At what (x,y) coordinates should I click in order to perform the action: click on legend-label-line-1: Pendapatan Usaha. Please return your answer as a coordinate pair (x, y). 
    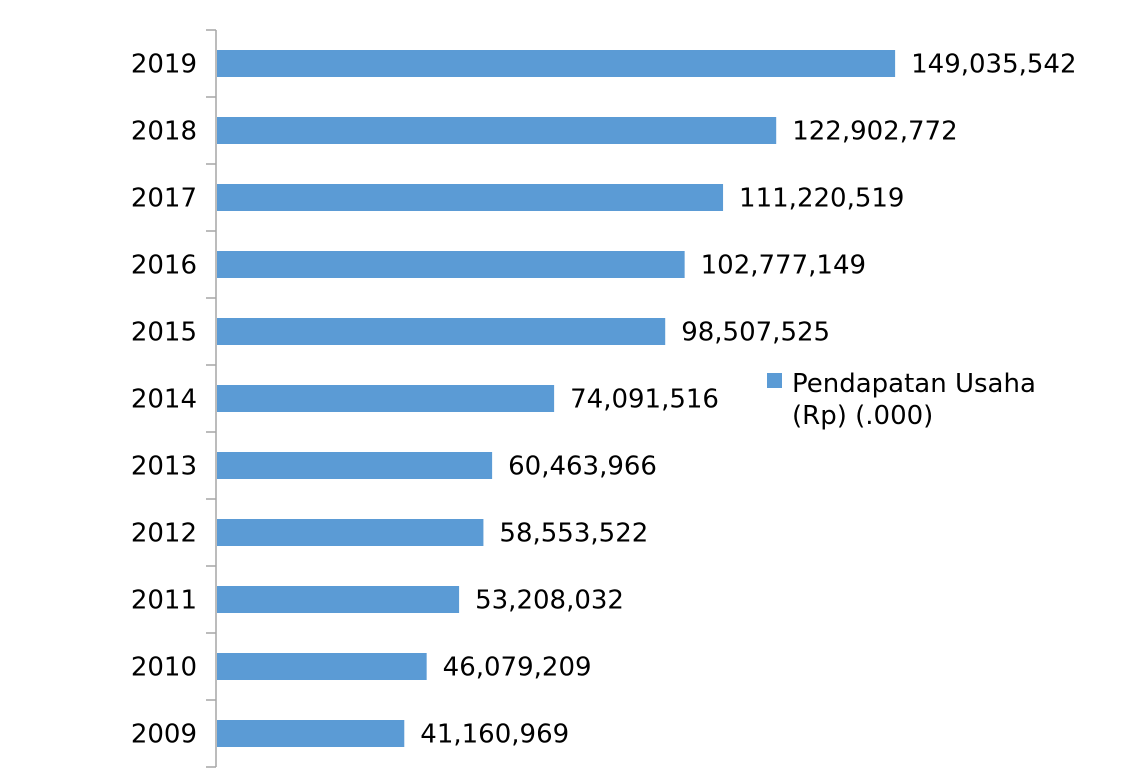
    Looking at the image, I should click on (914, 384).